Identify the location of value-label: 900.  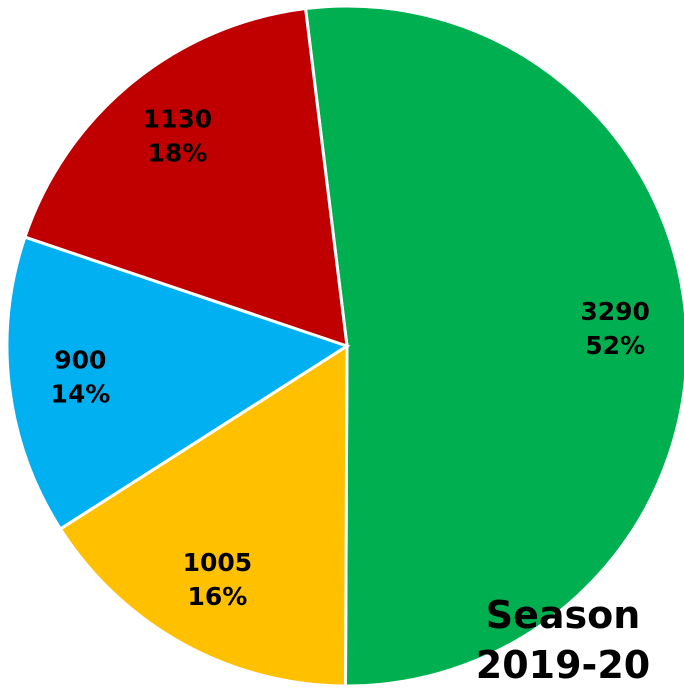
(80, 359).